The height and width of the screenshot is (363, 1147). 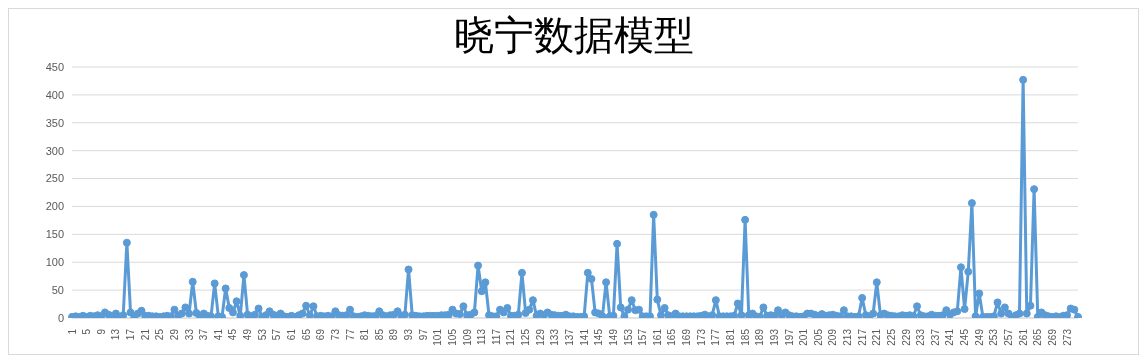 I want to click on x-tick-label: 197, so click(x=789, y=337).